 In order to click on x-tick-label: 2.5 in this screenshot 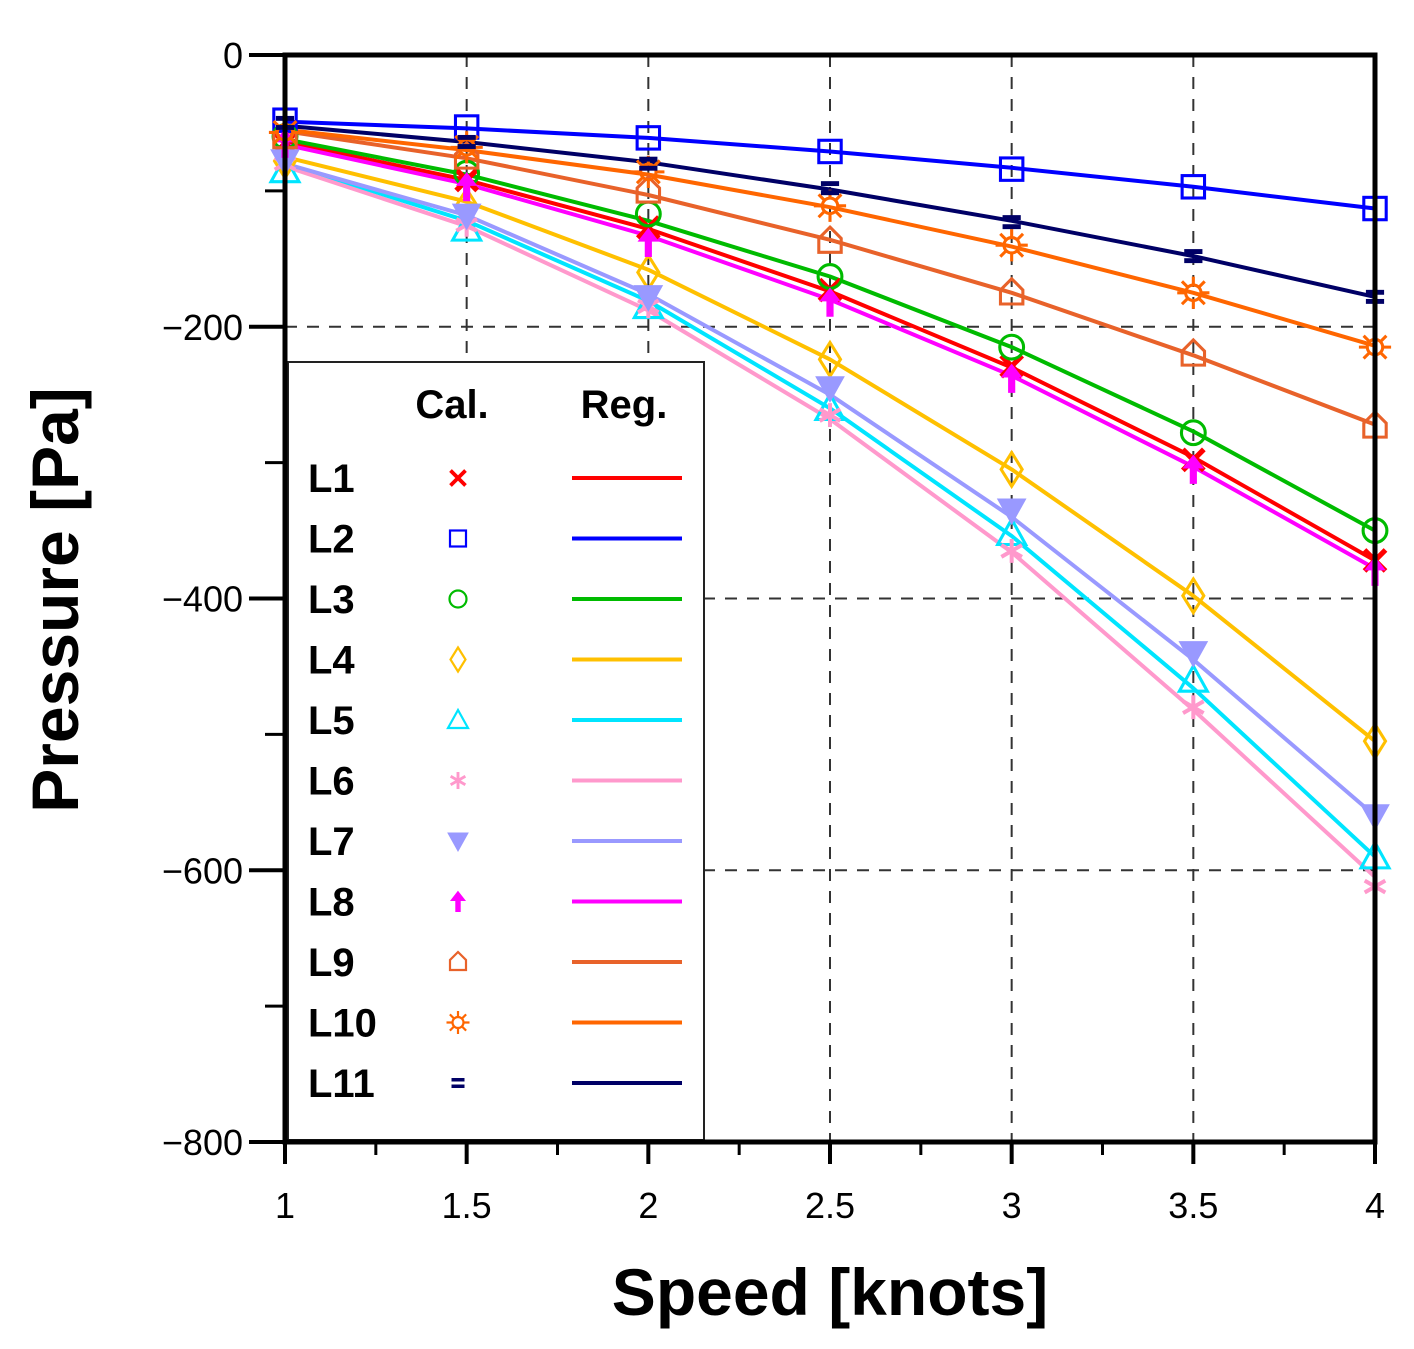, I will do `click(830, 1205)`.